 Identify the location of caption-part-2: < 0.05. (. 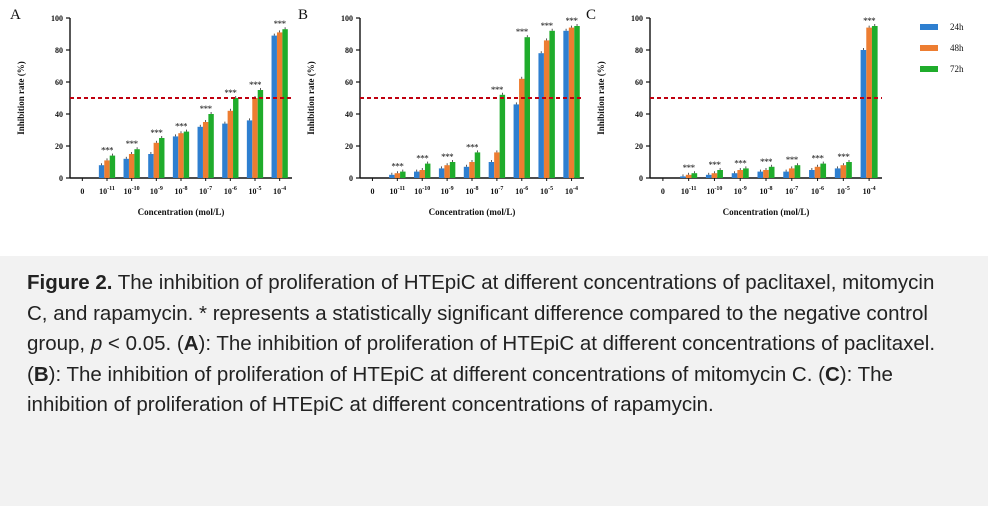
(143, 343).